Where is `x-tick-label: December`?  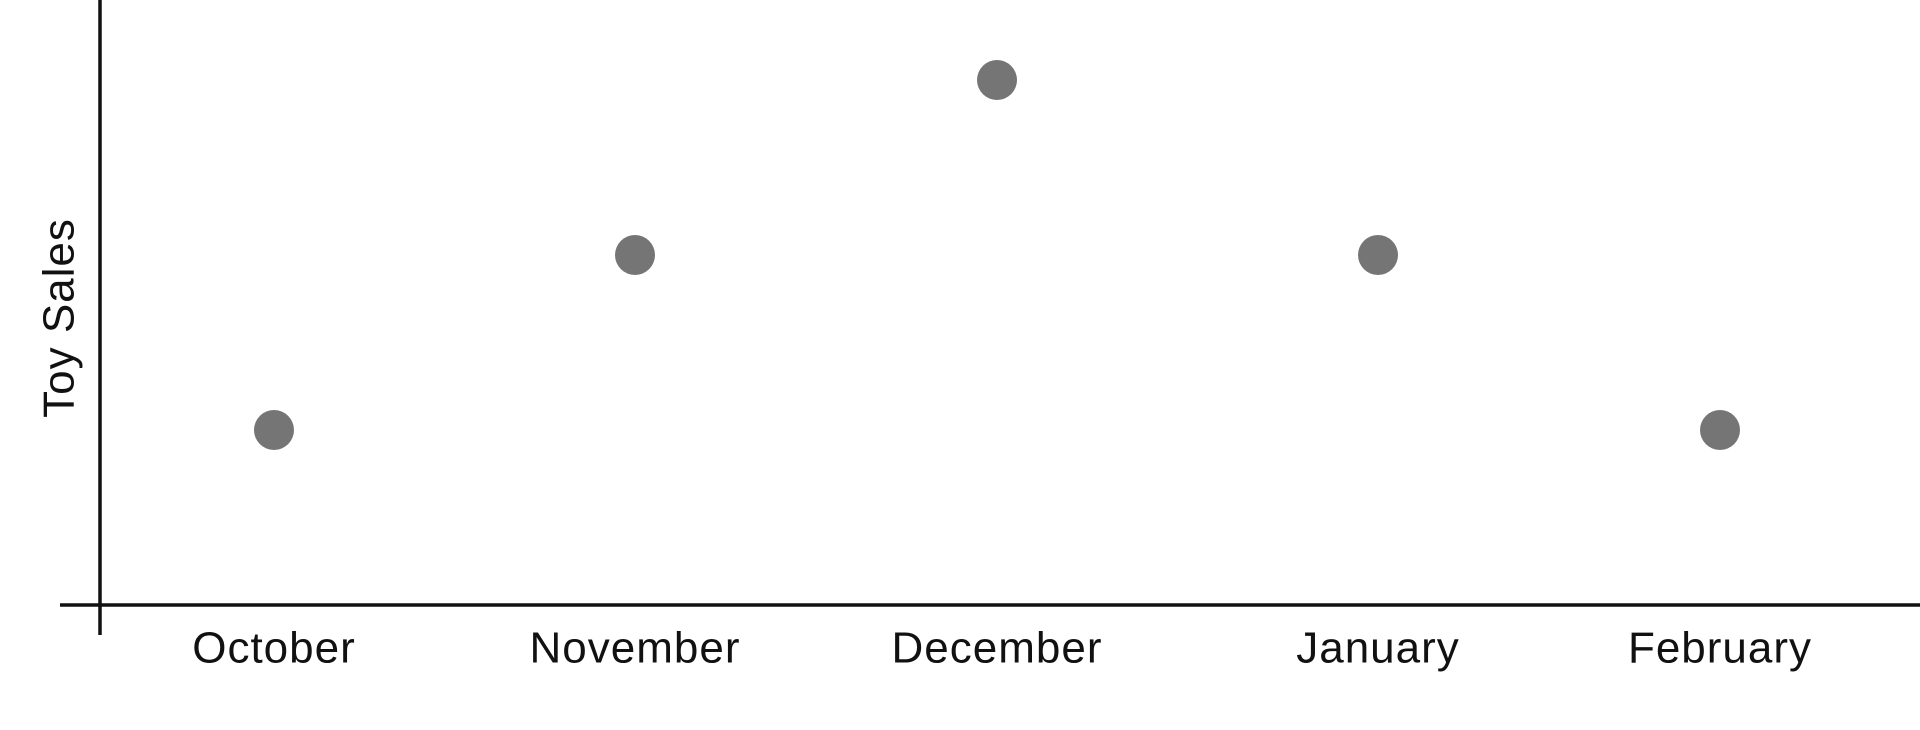
x-tick-label: December is located at coordinates (997, 648).